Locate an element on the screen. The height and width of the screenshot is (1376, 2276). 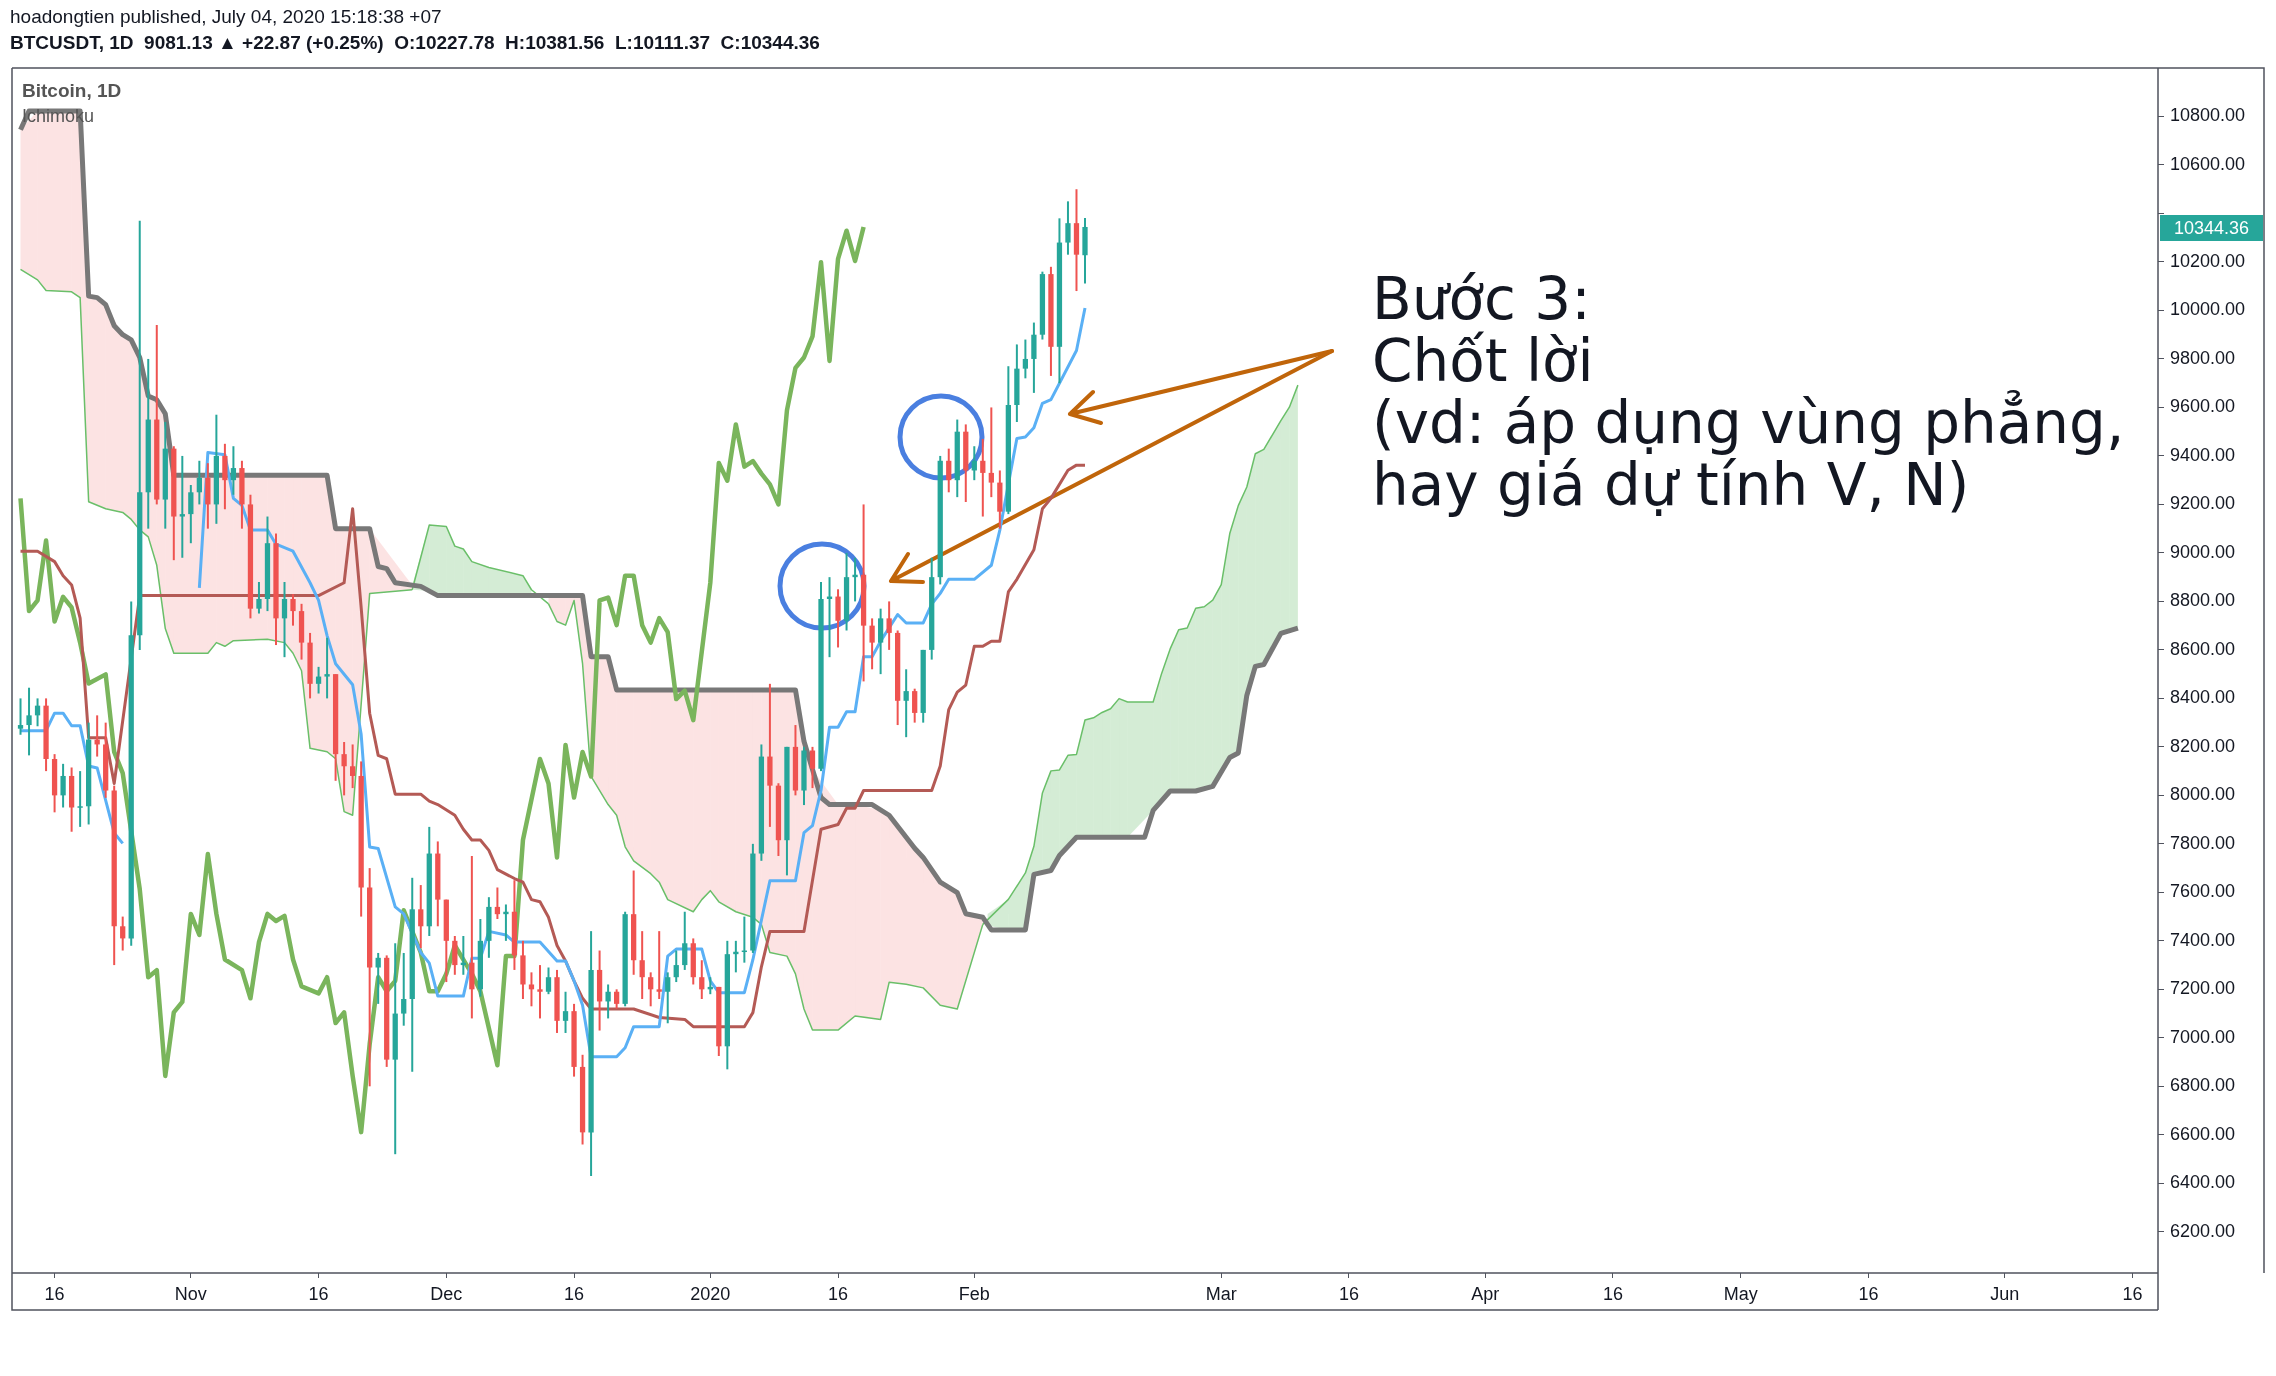
y-tick-label: 9600.00 is located at coordinates (2203, 406).